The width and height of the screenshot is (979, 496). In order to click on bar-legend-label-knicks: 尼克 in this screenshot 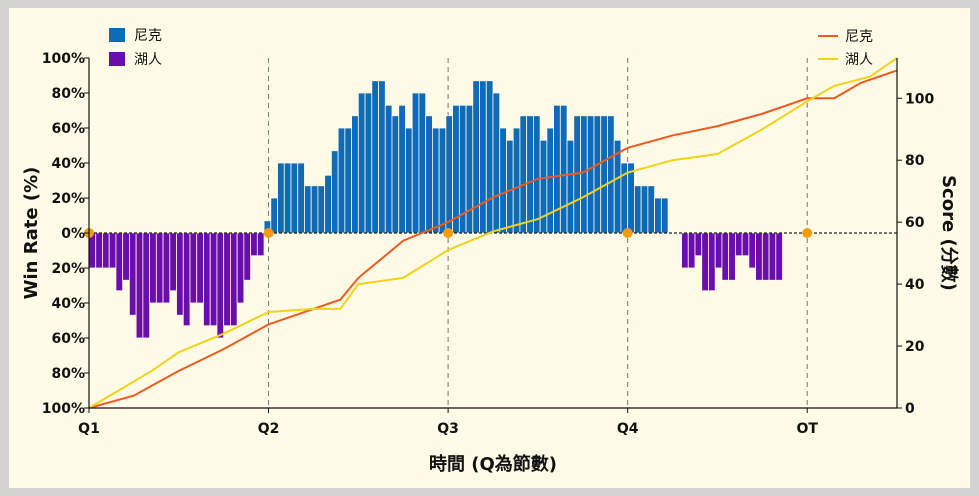, I will do `click(148, 36)`.